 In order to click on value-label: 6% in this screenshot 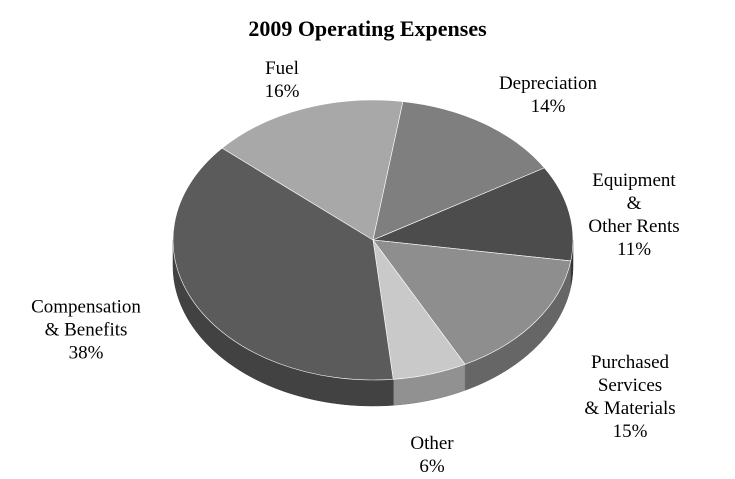, I will do `click(432, 466)`.